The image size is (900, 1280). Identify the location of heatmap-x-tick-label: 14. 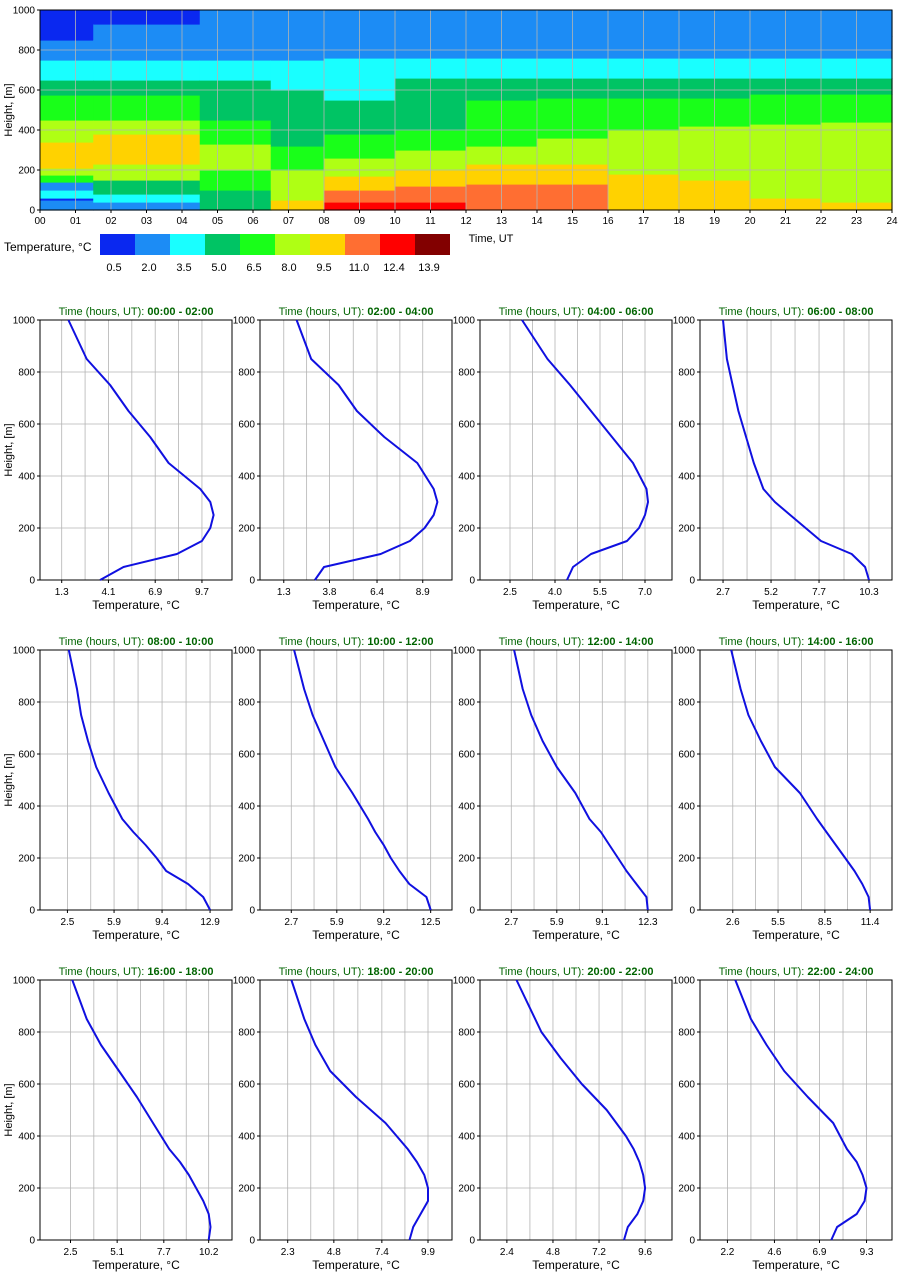
(537, 221).